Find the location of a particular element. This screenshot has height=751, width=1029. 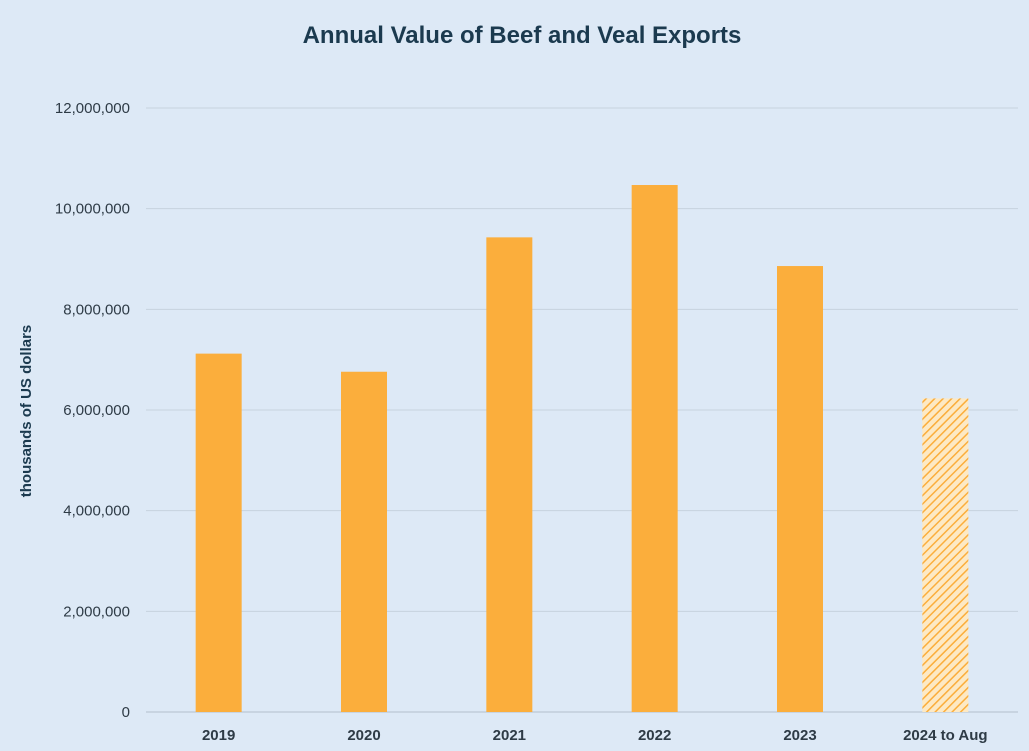

bar-2023 is located at coordinates (800, 489).